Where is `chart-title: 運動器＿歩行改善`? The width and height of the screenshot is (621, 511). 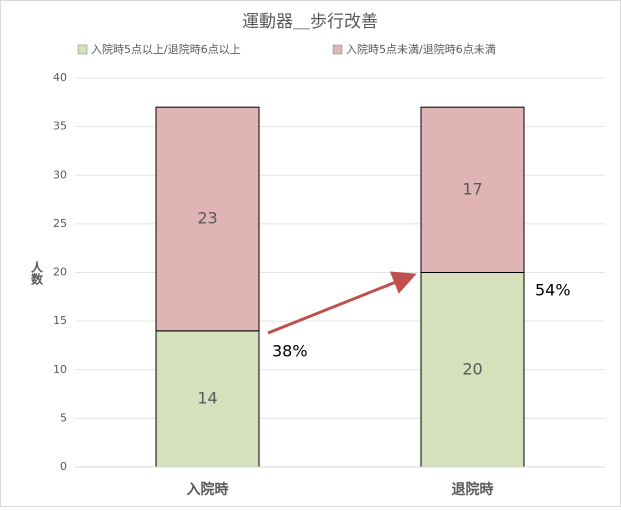 chart-title: 運動器＿歩行改善 is located at coordinates (310, 22).